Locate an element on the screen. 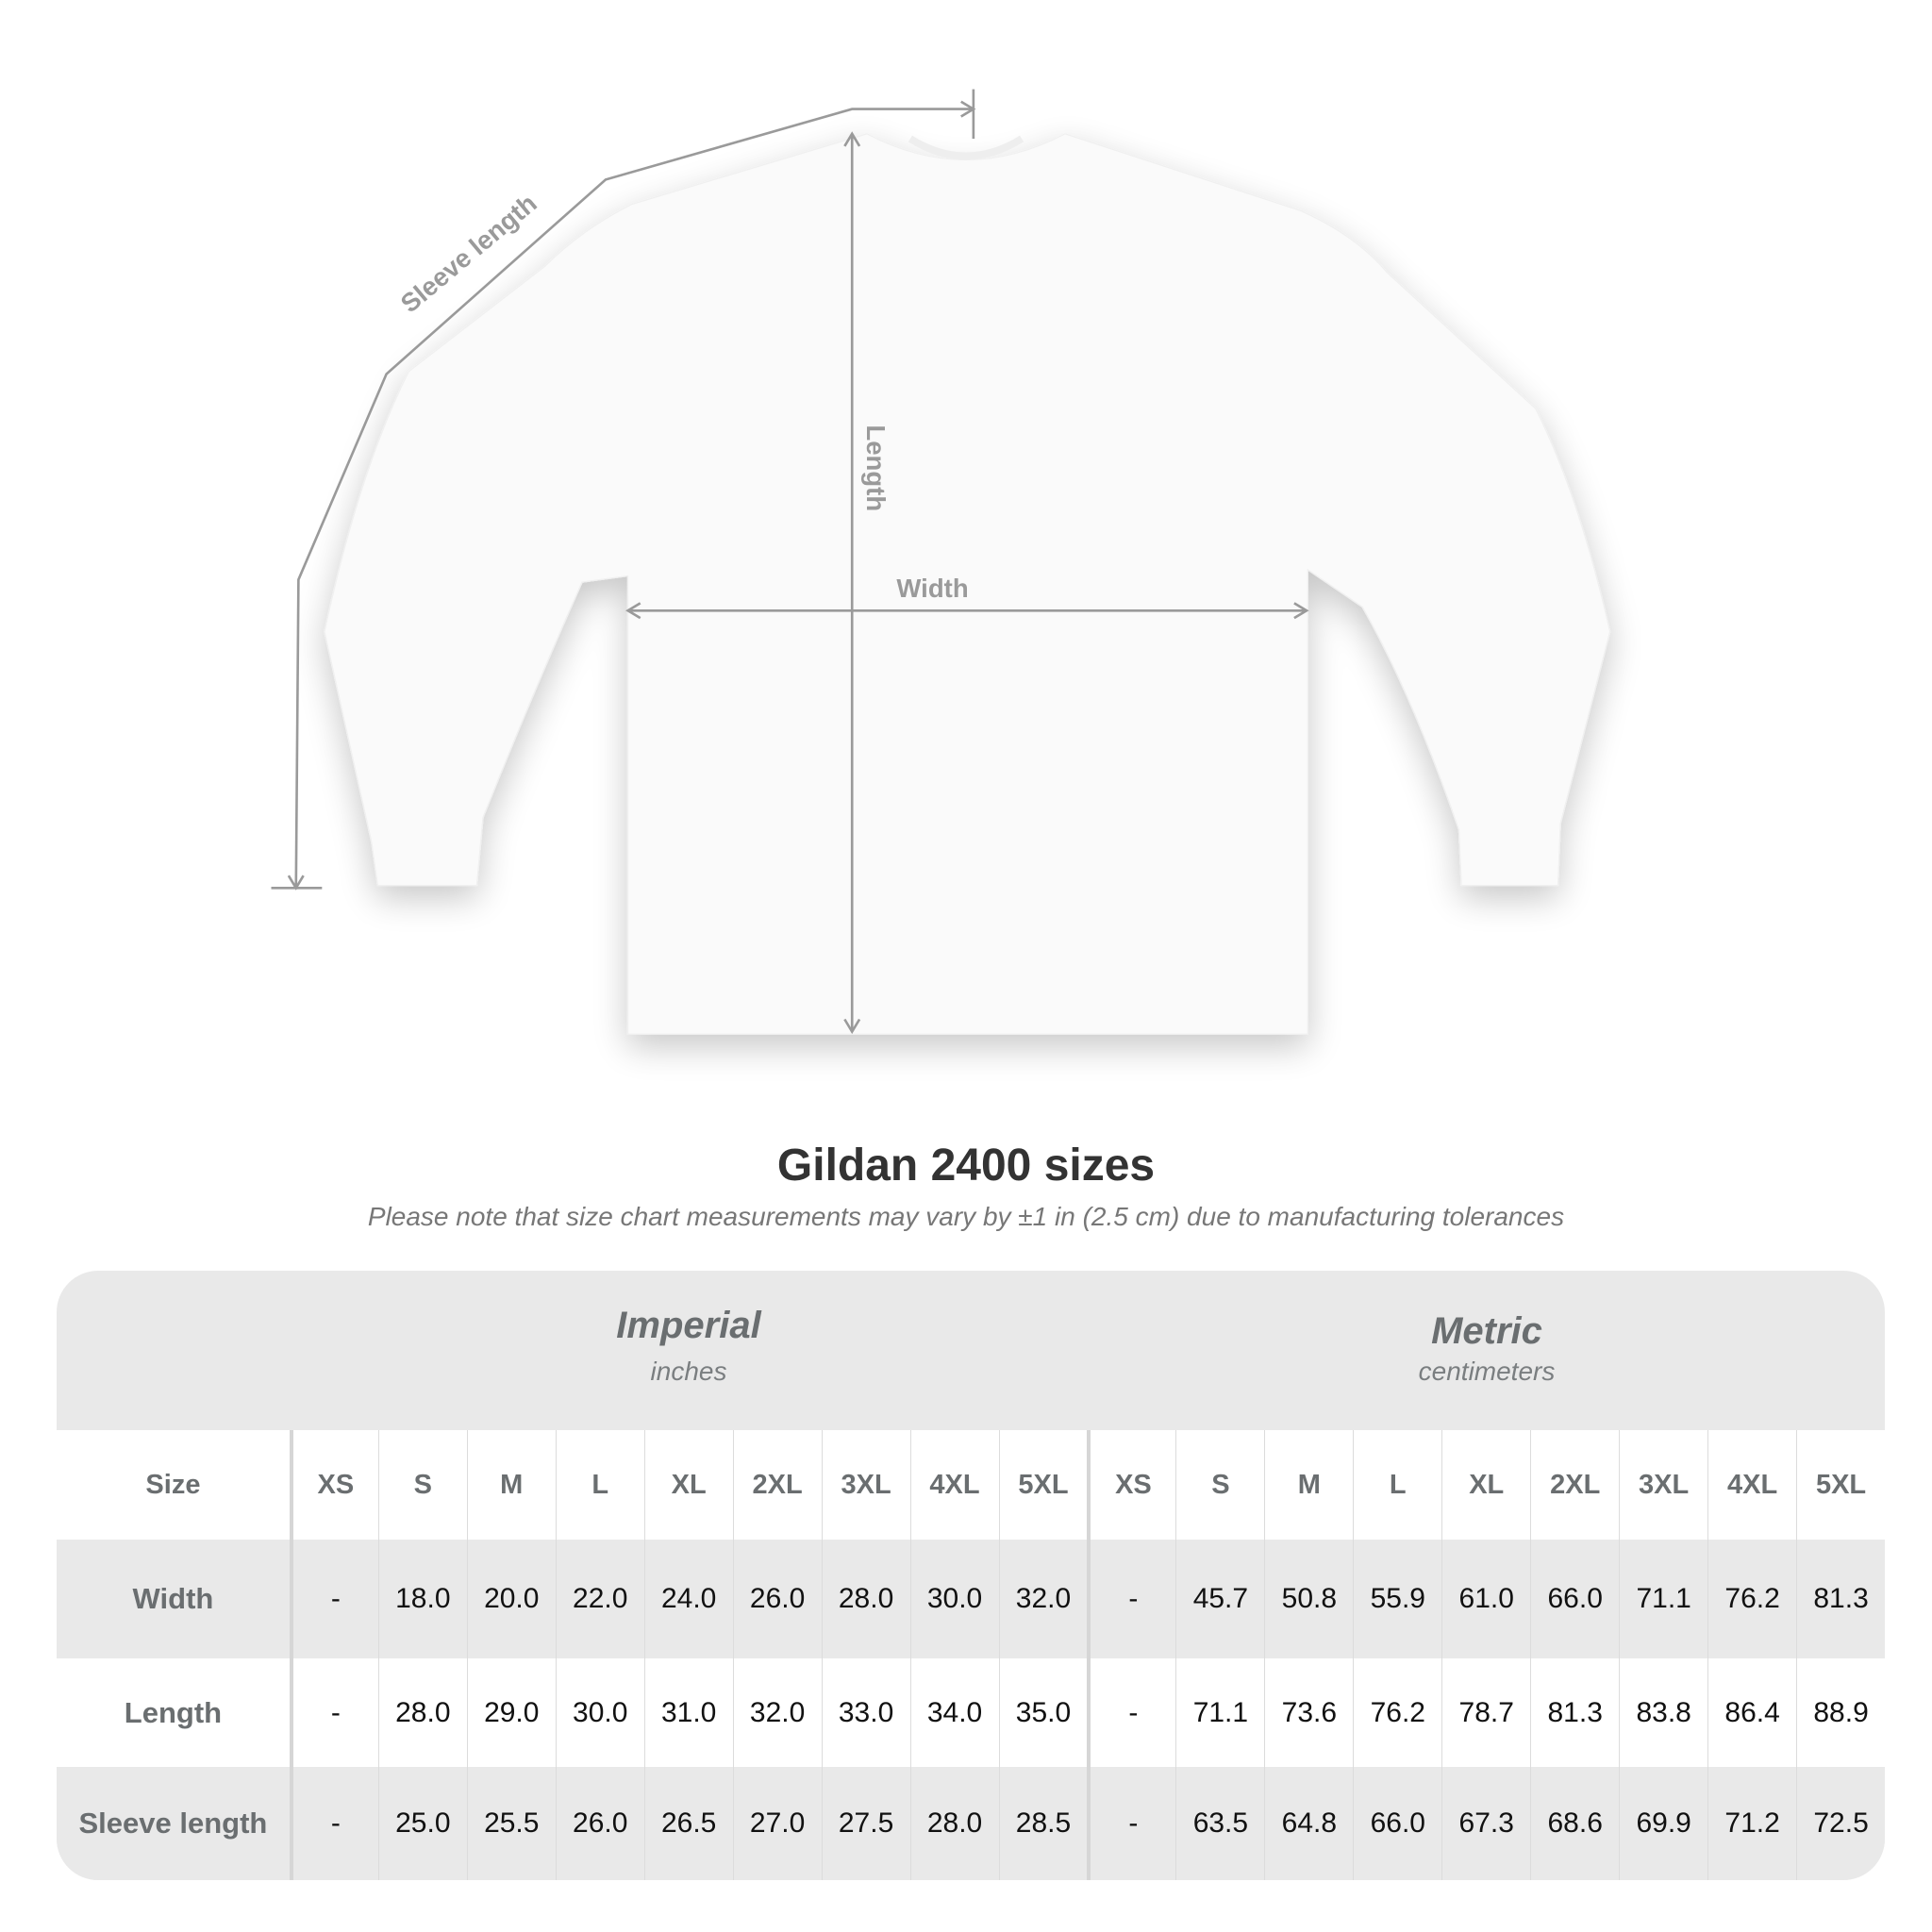 This screenshot has height=1932, width=1932. imperial-header: Imperial inches is located at coordinates (689, 1351).